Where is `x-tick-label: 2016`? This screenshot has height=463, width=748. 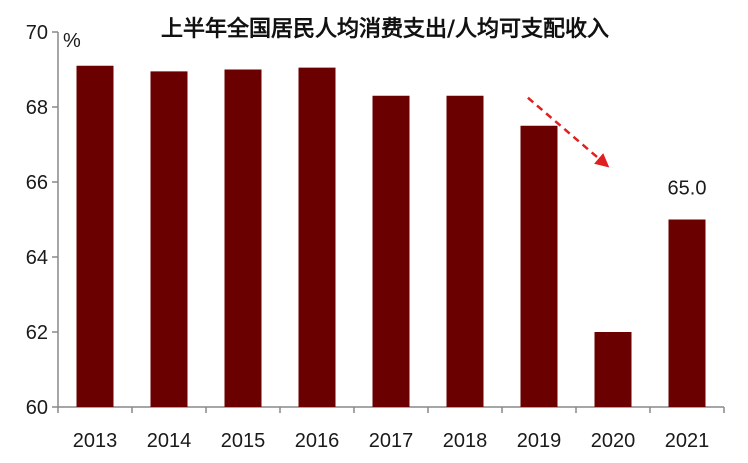
x-tick-label: 2016 is located at coordinates (317, 441).